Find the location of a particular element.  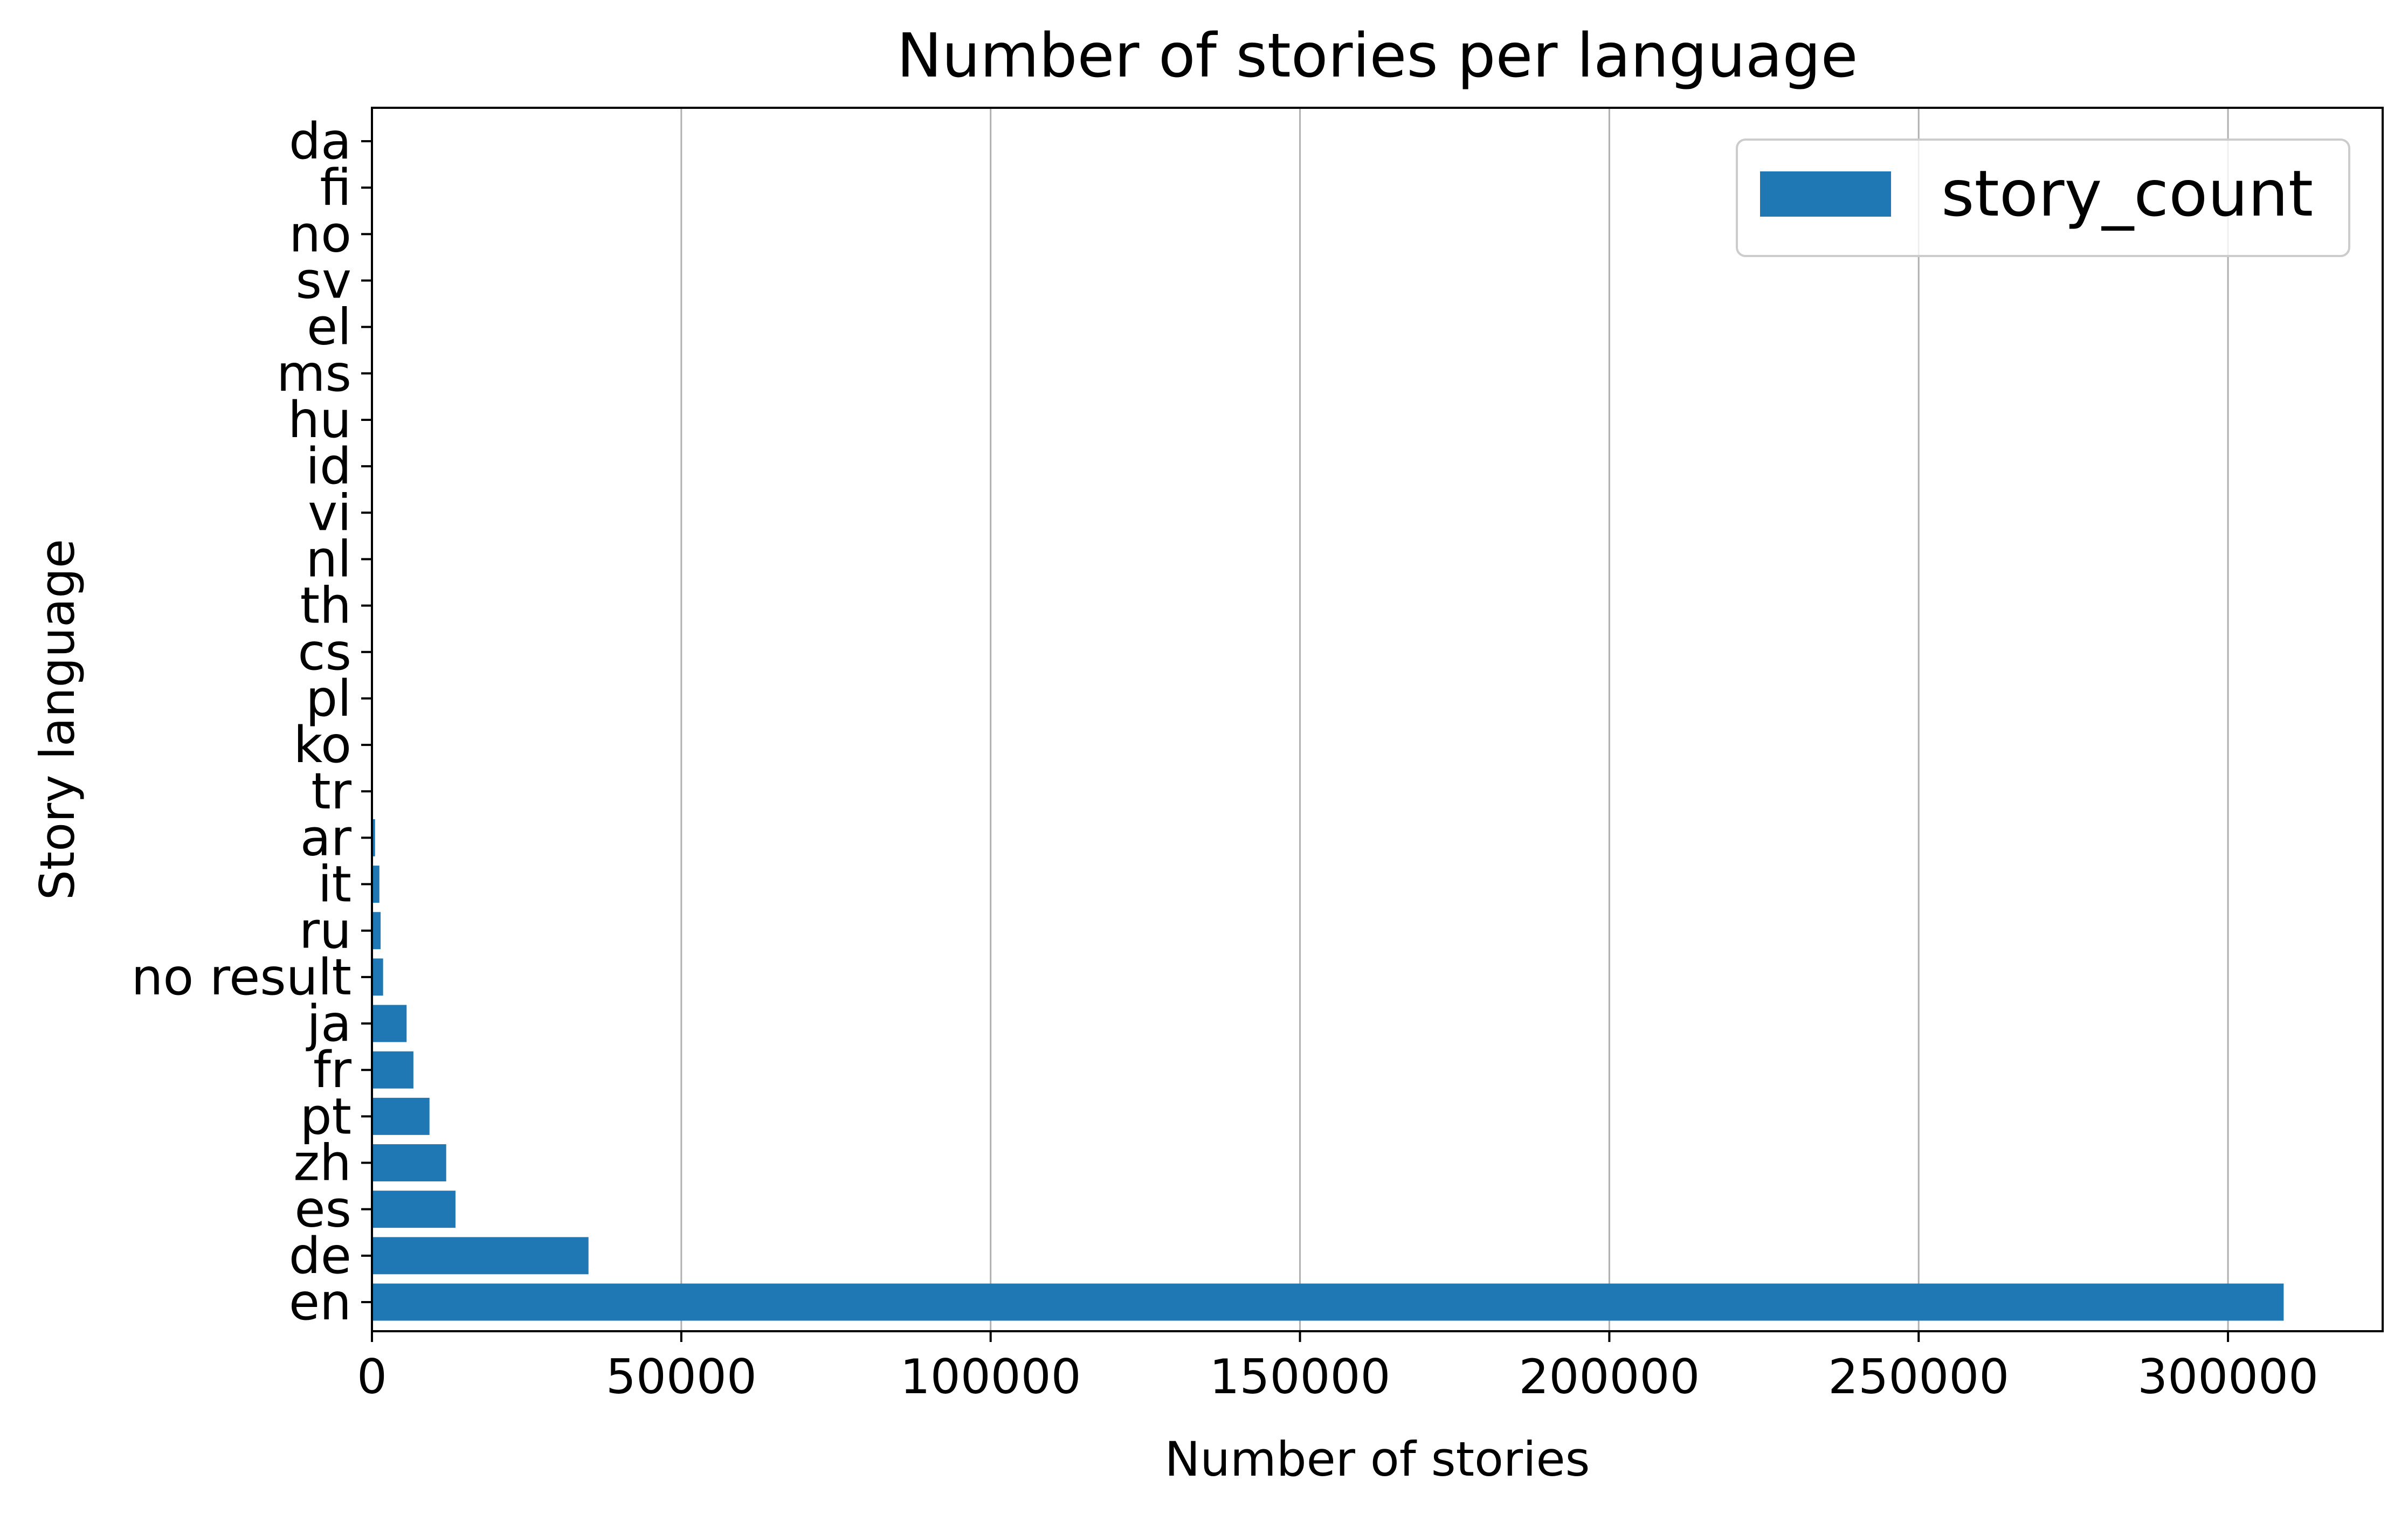

x-tick-label: 300000 is located at coordinates (2228, 1377).